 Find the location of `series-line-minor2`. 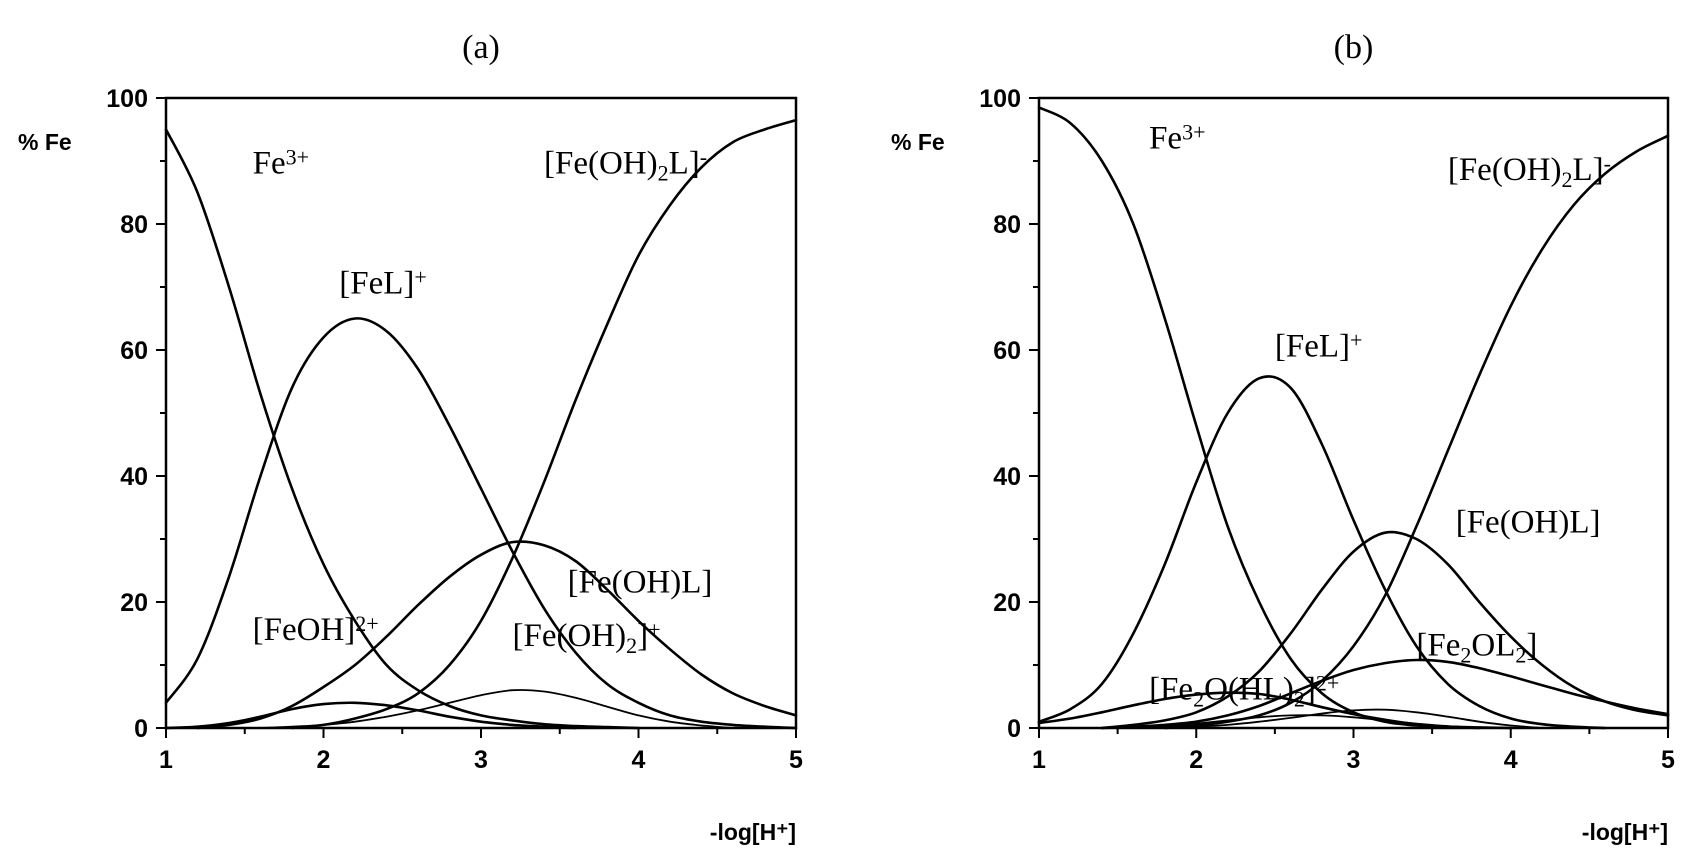

series-line-minor2 is located at coordinates (1353, 718).